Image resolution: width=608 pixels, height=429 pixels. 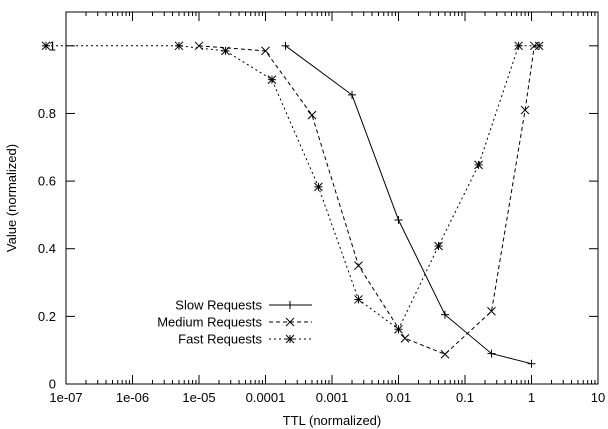 I want to click on y-tick-label: 0.4, so click(x=47, y=248).